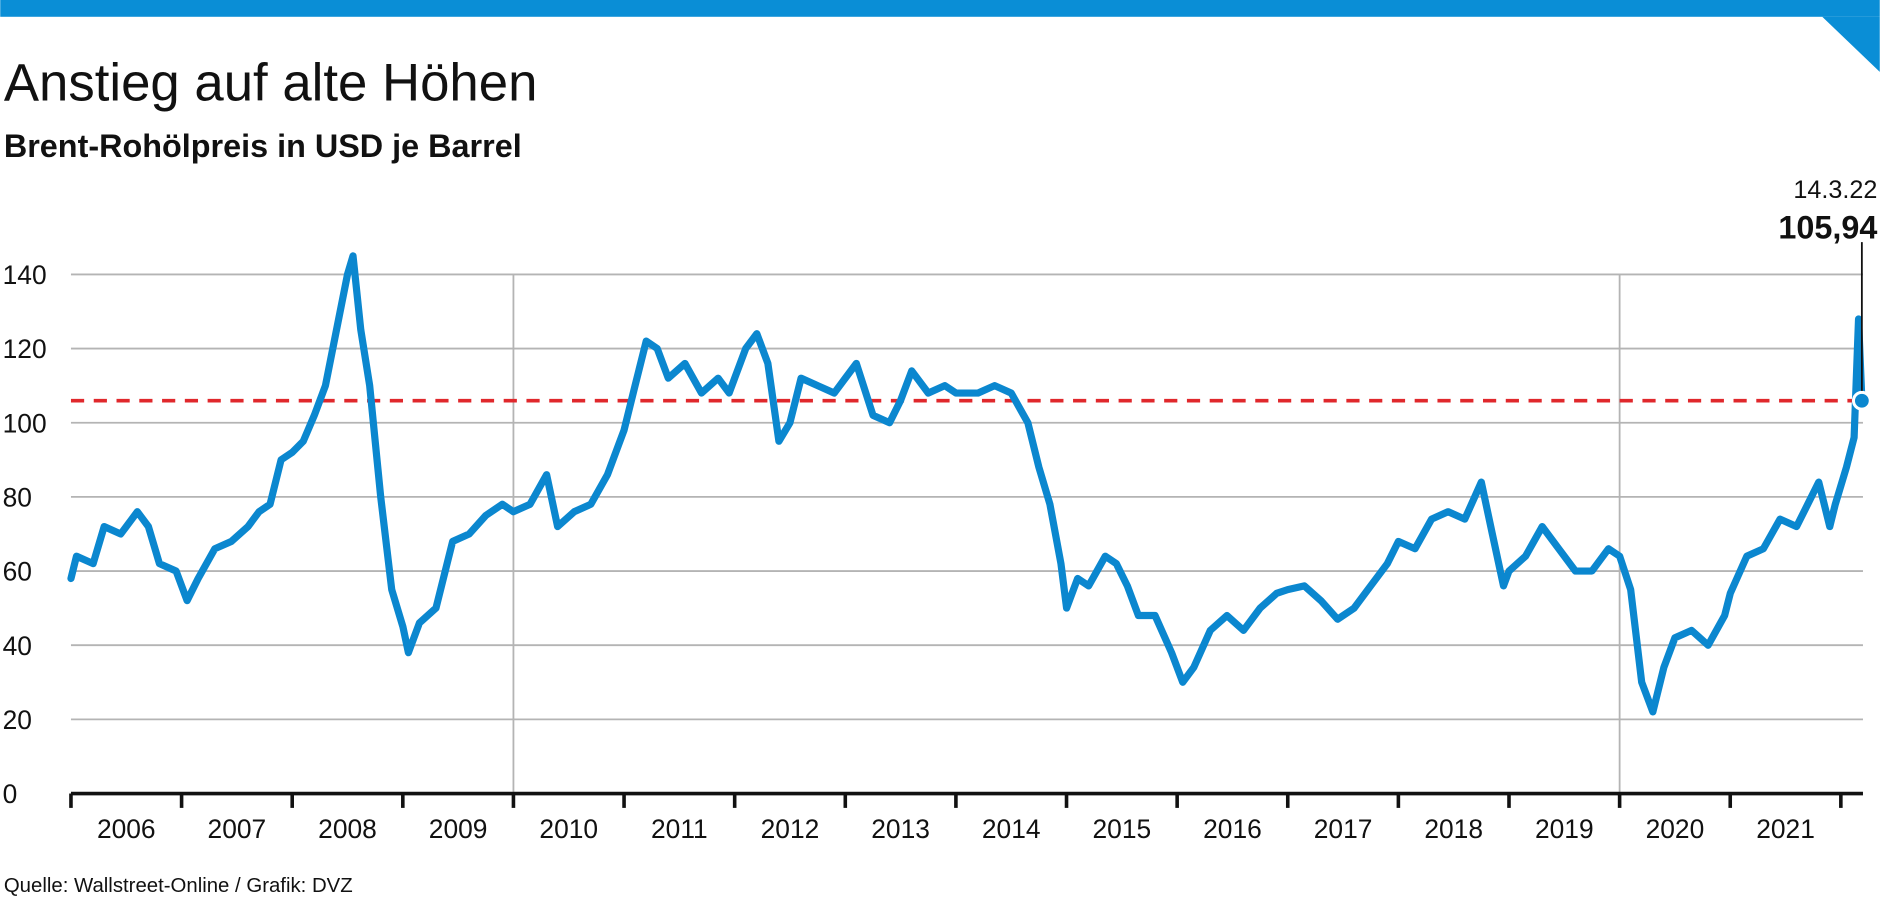 The width and height of the screenshot is (1880, 899). I want to click on corner, so click(1851, 44).